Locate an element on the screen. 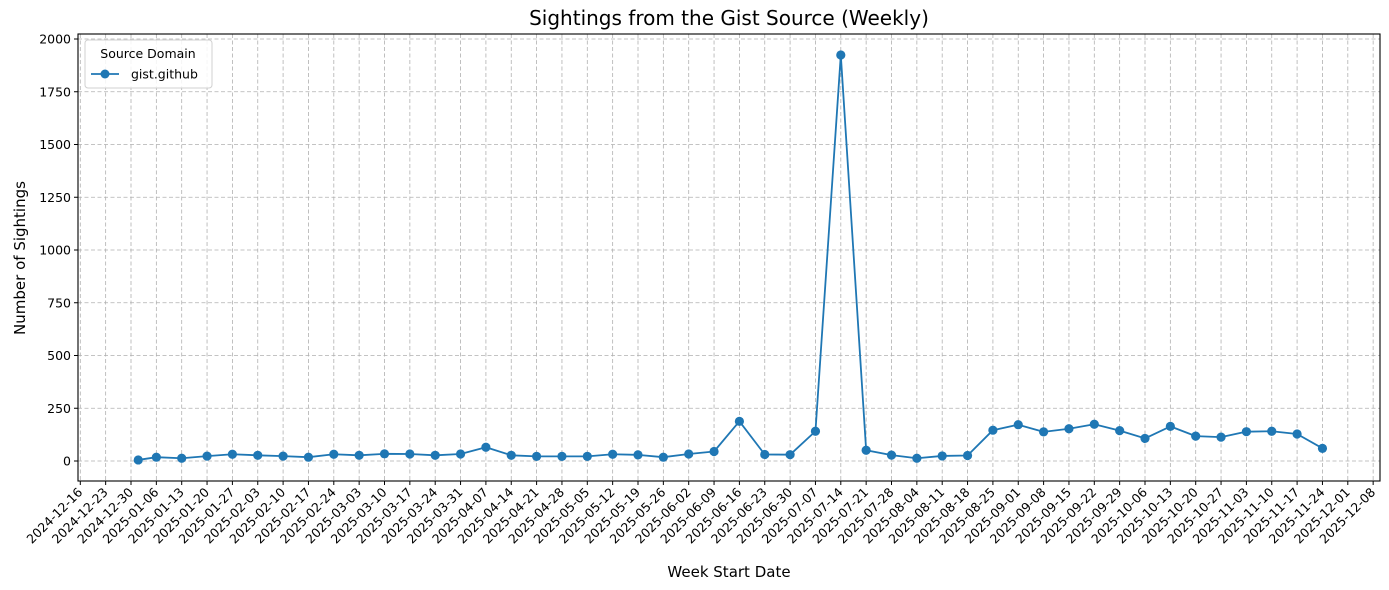  y-tick-label: 1250 is located at coordinates (55, 197).